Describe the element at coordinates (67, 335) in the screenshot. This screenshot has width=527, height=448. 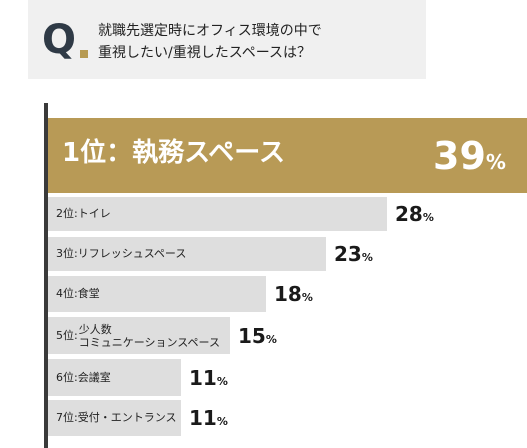
I see `category-rank: 5位:` at that location.